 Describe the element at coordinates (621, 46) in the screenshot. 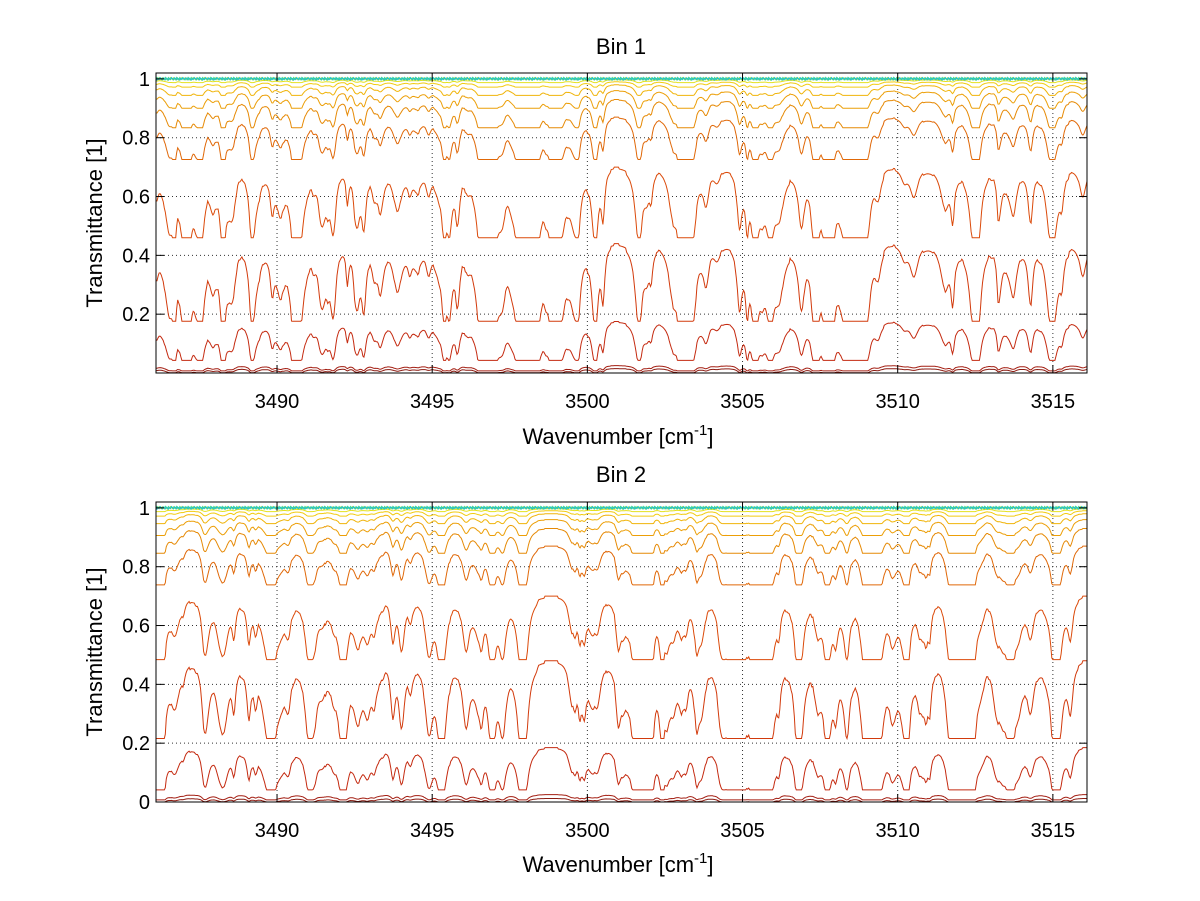

I see `chart-title-bin-1: Bin 1` at that location.